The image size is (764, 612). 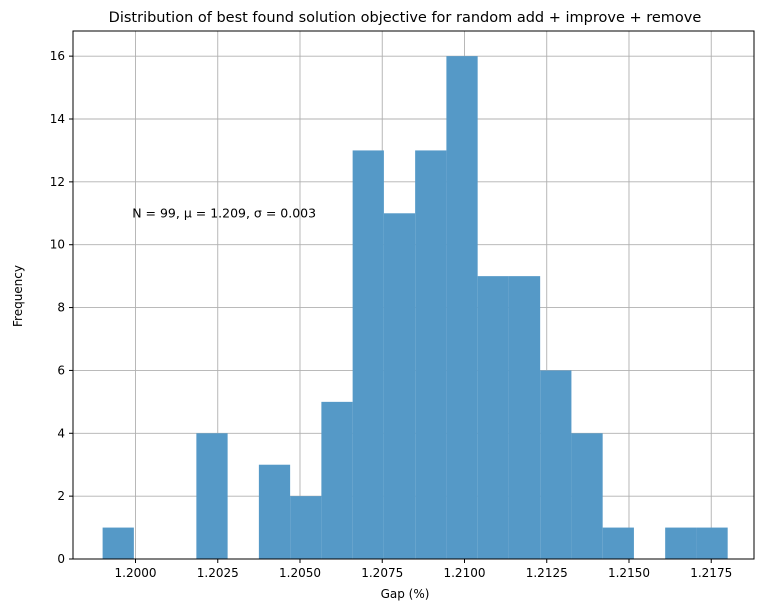 What do you see at coordinates (57, 182) in the screenshot?
I see `y-tick-label: 12` at bounding box center [57, 182].